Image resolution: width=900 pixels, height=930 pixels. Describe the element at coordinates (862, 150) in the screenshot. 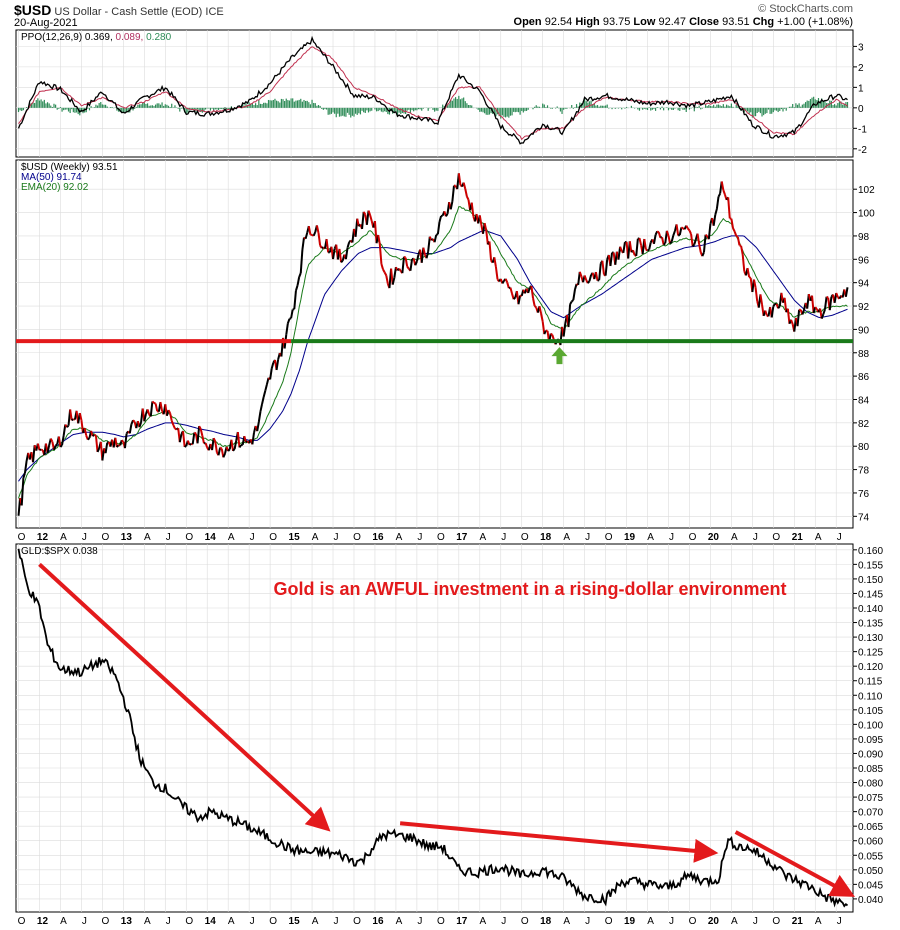

I see `ppo-y-tick-label: -2` at that location.